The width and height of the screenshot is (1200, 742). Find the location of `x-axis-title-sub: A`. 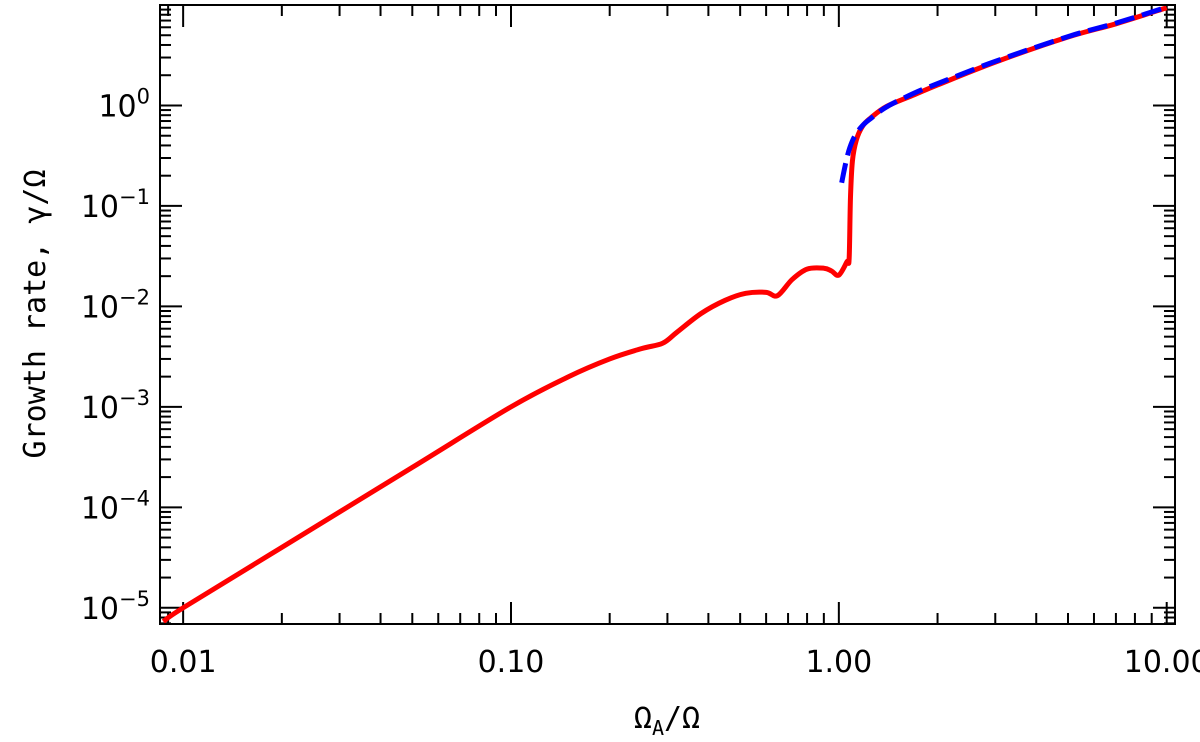

x-axis-title-sub: A is located at coordinates (658, 728).